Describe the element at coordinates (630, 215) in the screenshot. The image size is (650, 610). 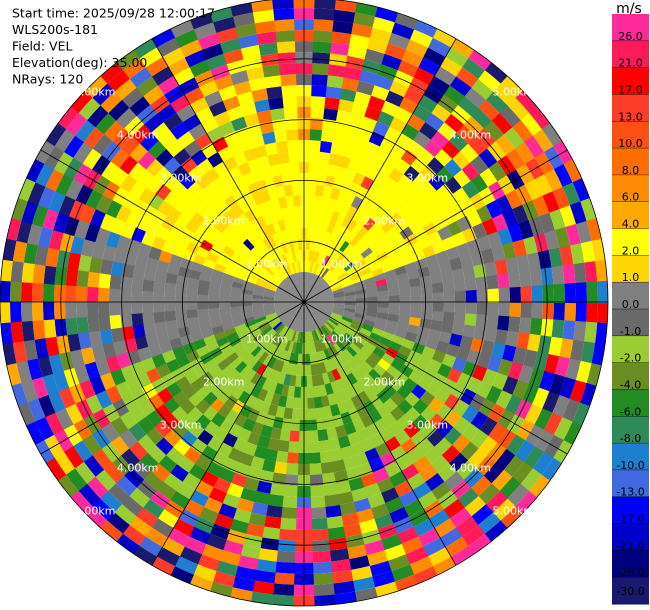
I see `colorbar-band` at that location.